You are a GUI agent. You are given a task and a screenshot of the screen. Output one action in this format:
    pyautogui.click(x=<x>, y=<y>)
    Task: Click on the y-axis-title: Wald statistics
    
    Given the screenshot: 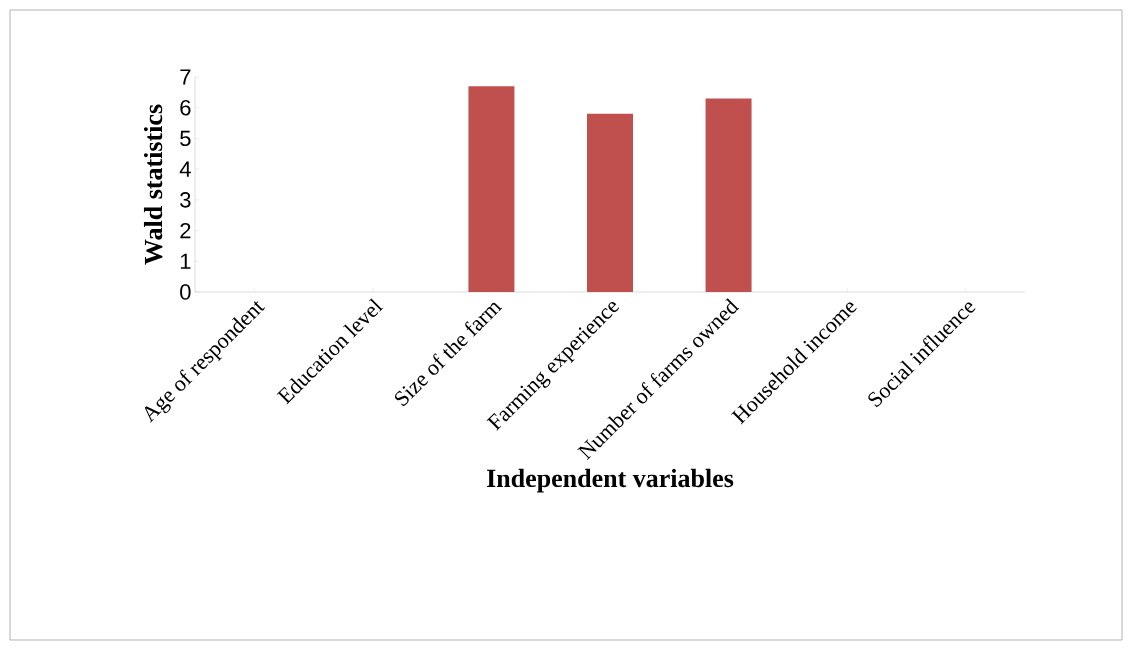 What is the action you would take?
    pyautogui.click(x=153, y=184)
    